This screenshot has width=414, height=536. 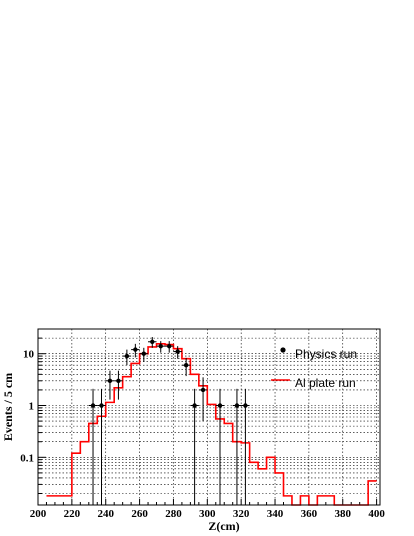 What do you see at coordinates (314, 368) in the screenshot?
I see `legend: Physics run Al plate run` at bounding box center [314, 368].